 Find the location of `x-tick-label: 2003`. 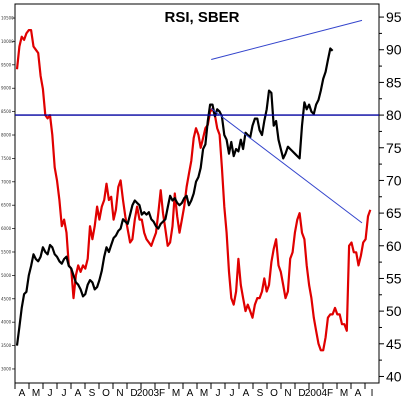

x-tick-label: 2003 is located at coordinates (148, 393).